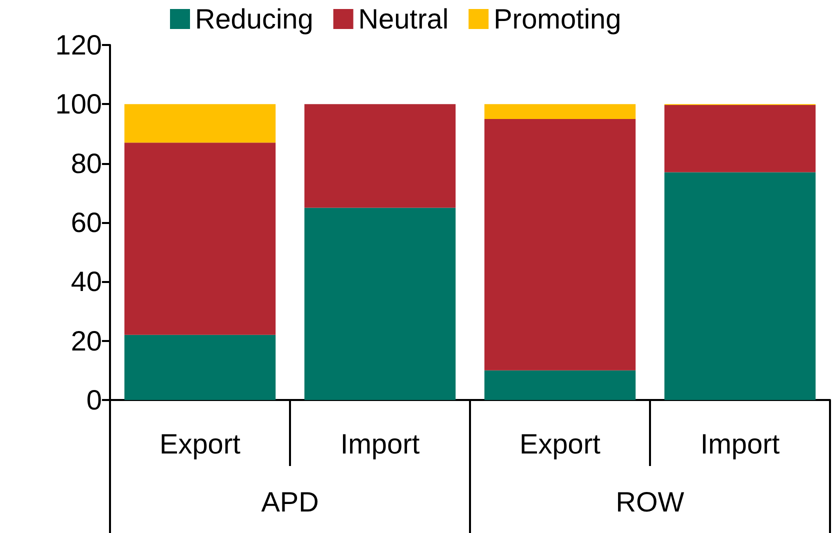 The width and height of the screenshot is (835, 533). Describe the element at coordinates (86, 222) in the screenshot. I see `y-tick-label: 60` at that location.